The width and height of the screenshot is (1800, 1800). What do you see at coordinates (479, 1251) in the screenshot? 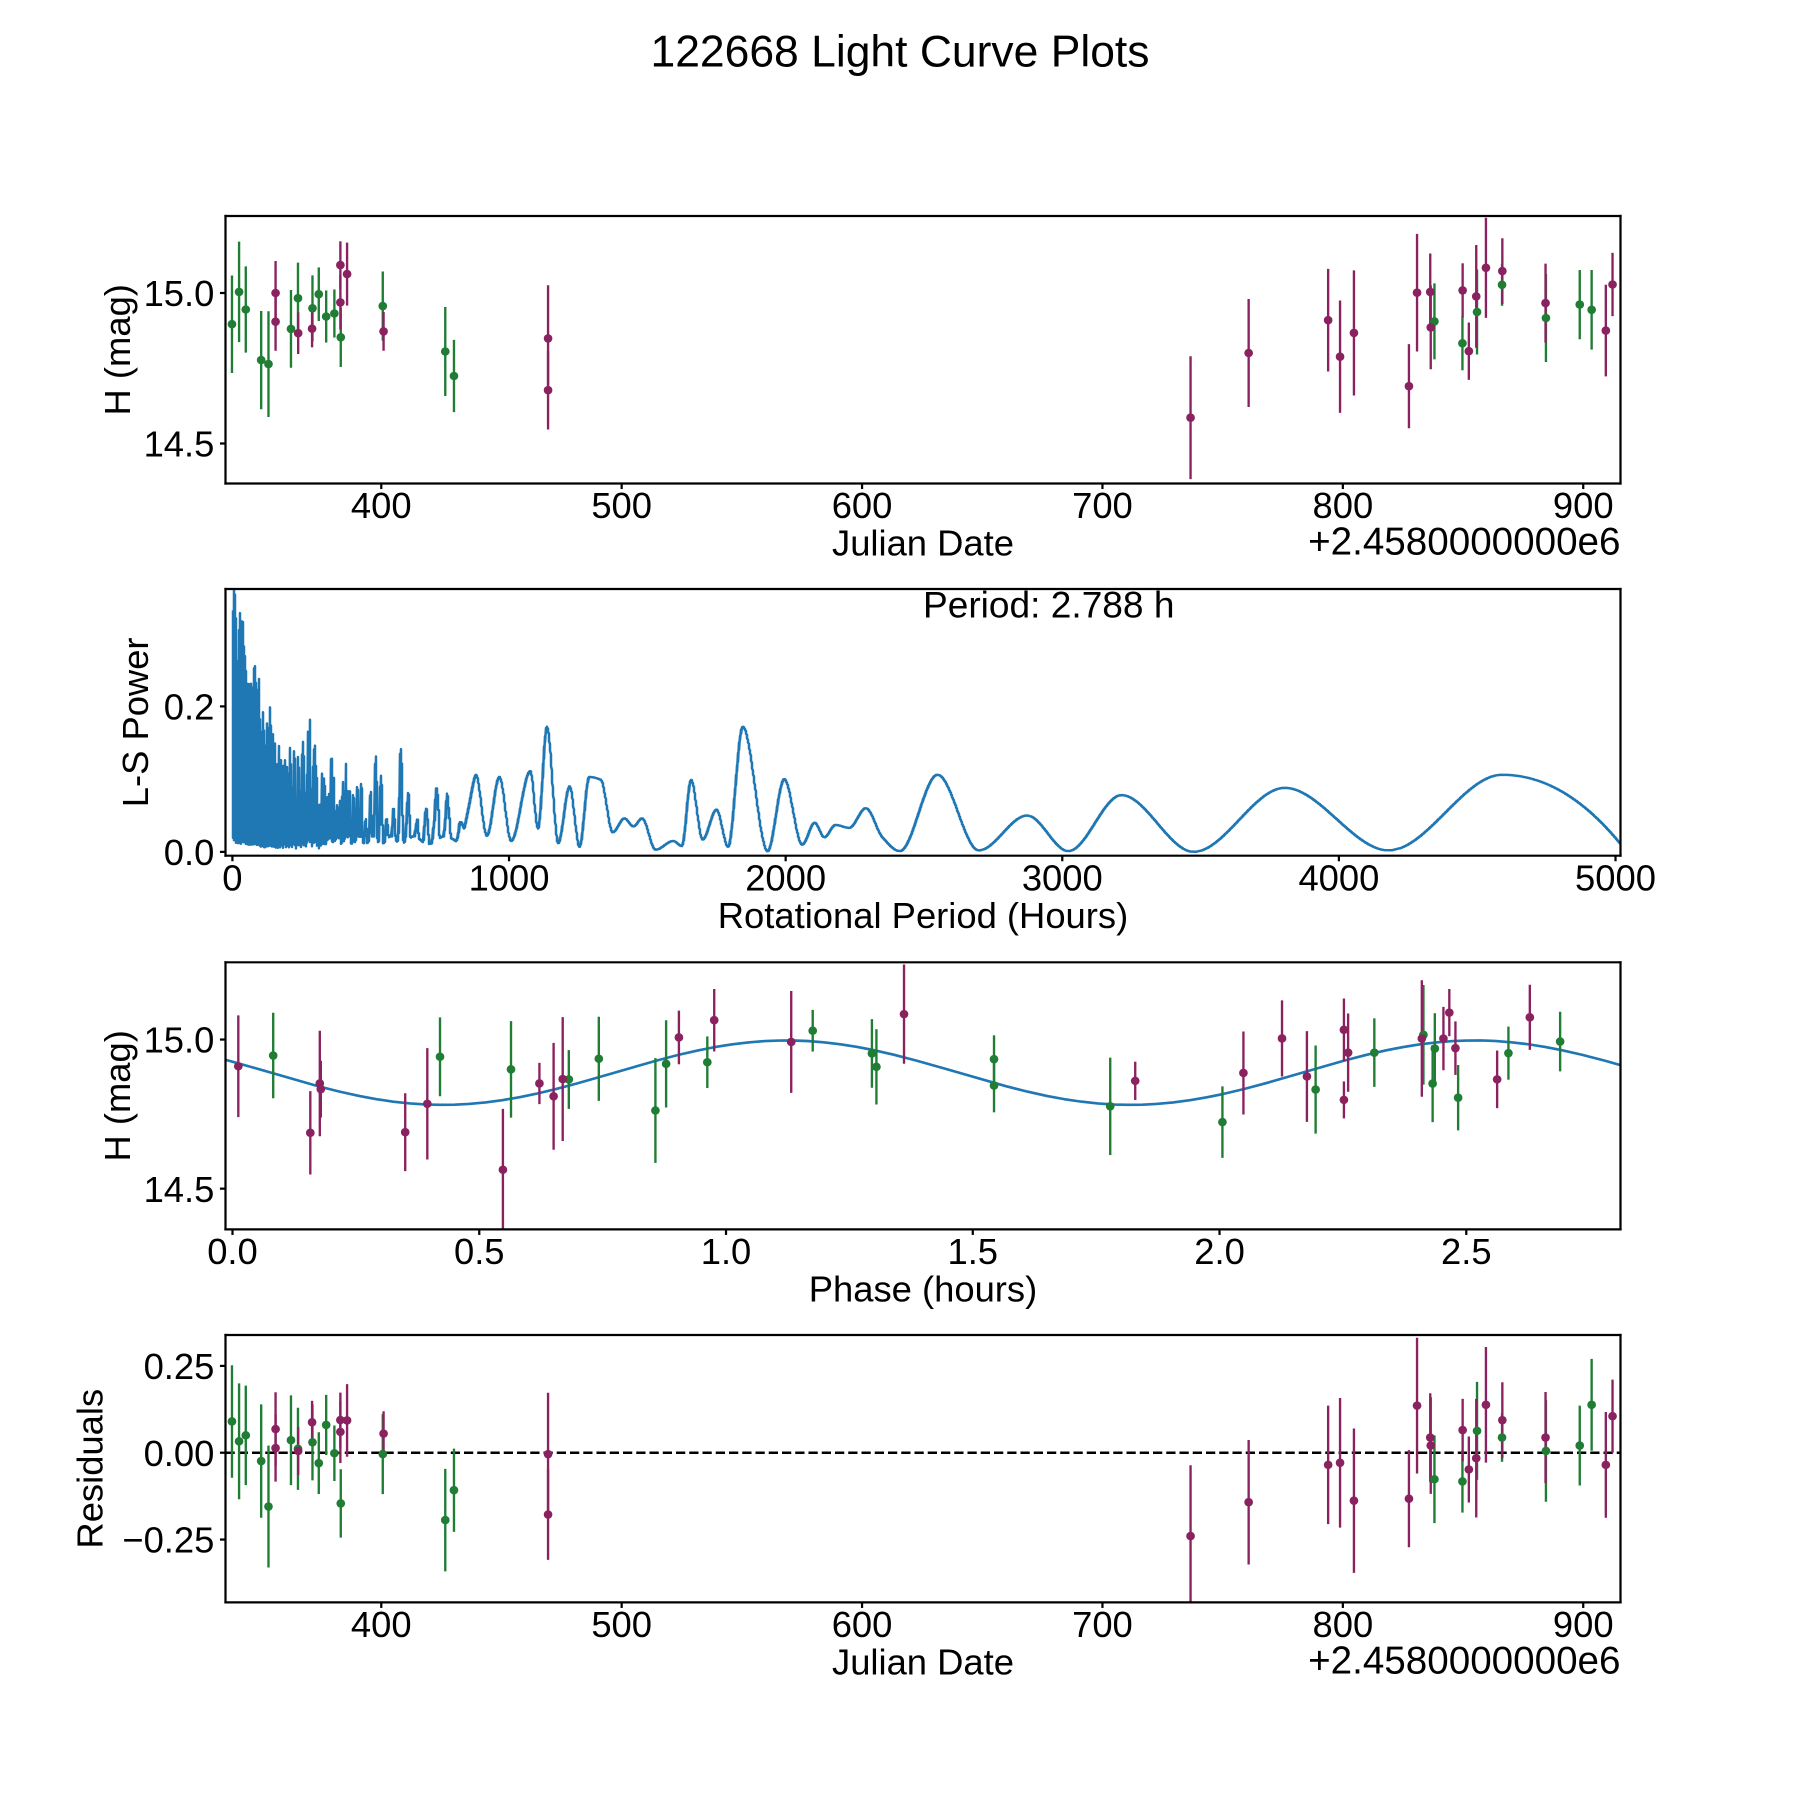
I see `svg-text: 0.5` at bounding box center [479, 1251].